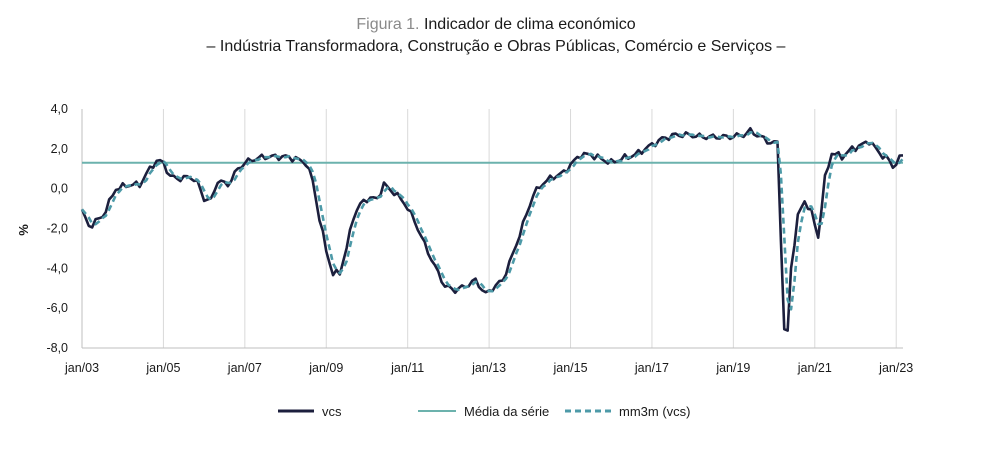  Describe the element at coordinates (59, 149) in the screenshot. I see `y-tick-label: 2,0` at that location.